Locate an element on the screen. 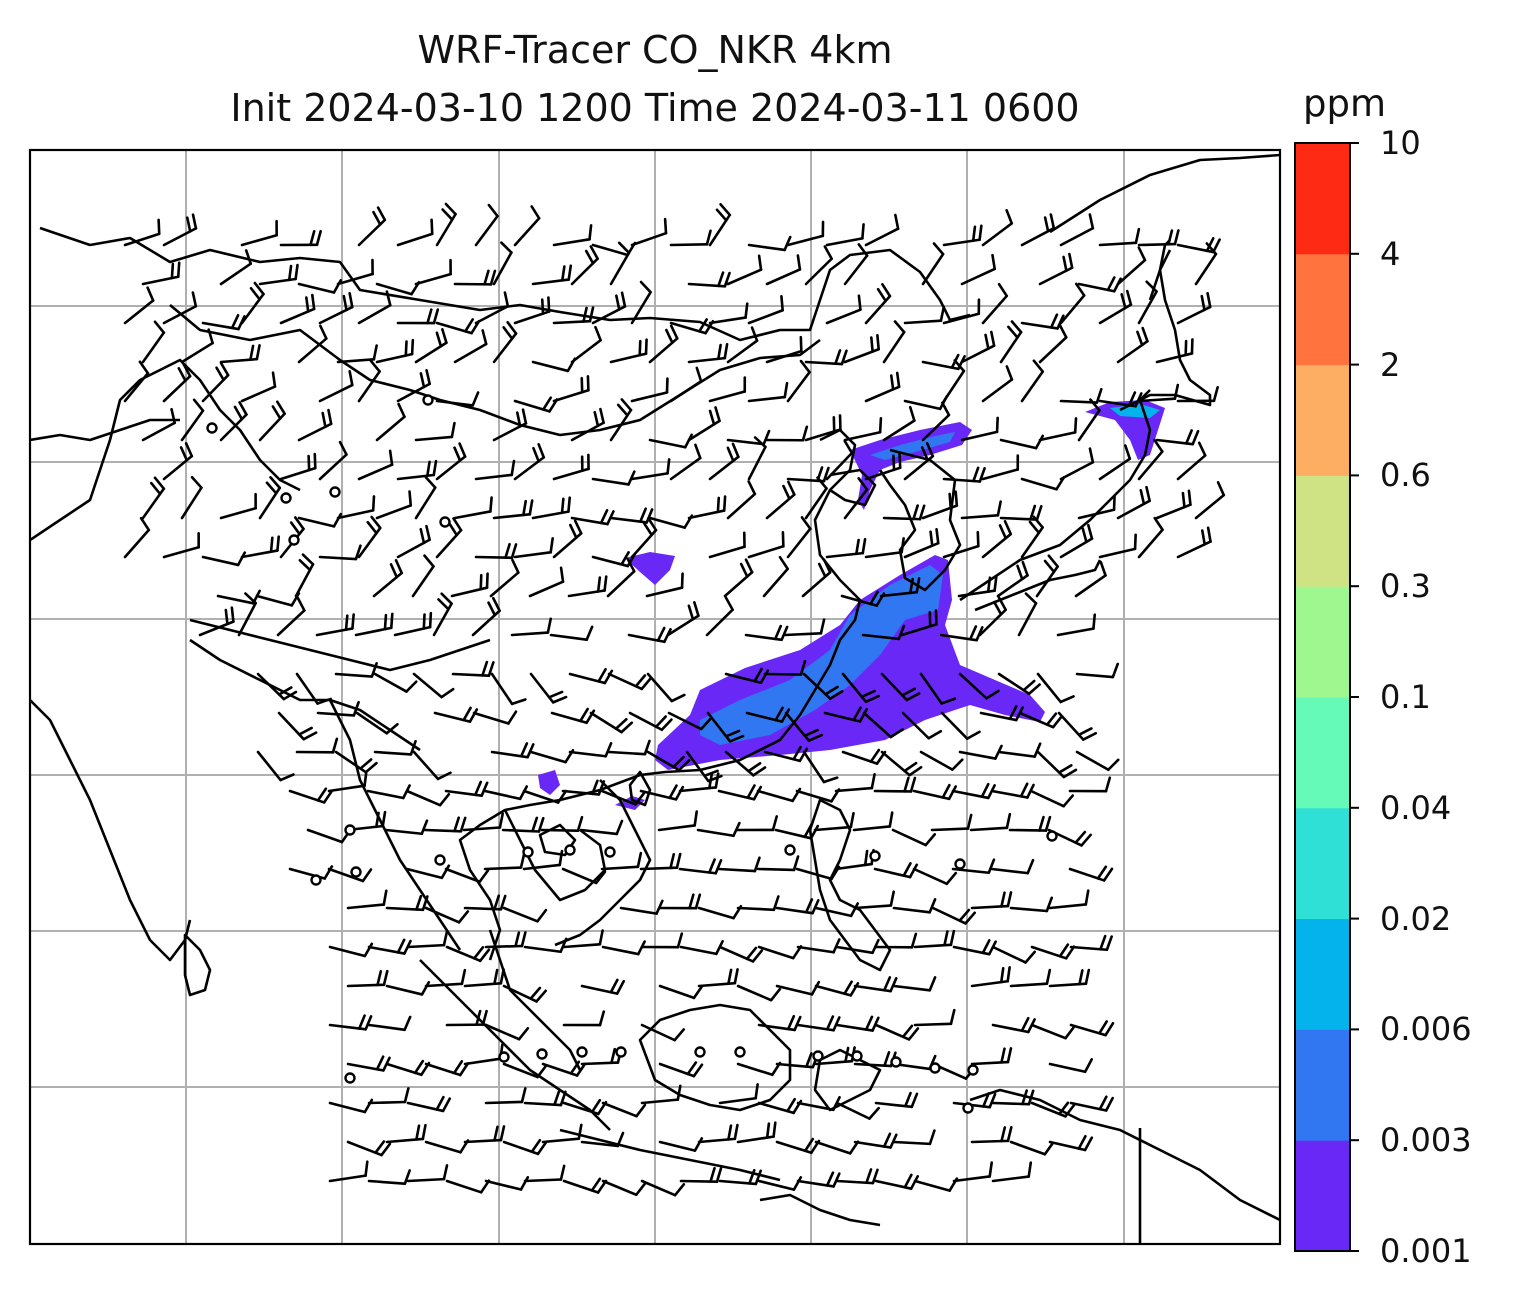 The image size is (1528, 1306). coastline-india-peninsula is located at coordinates (111, 830).